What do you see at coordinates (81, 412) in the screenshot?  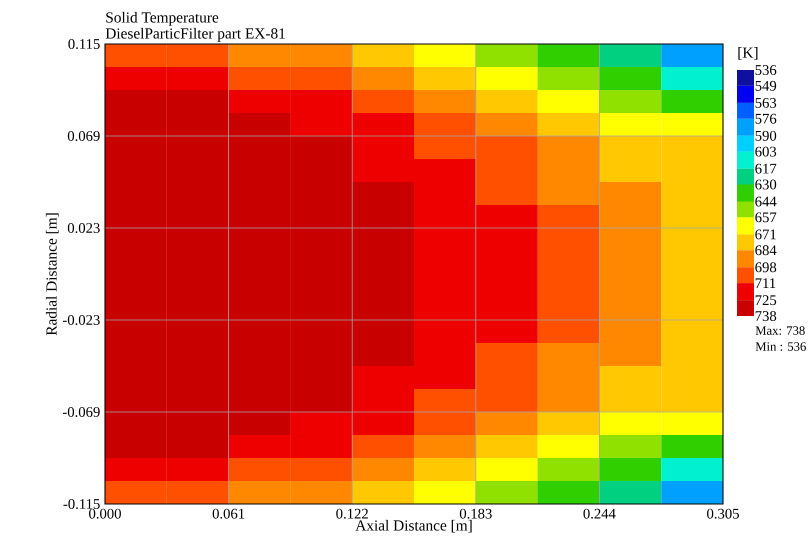 I see `y-tick-label: -0.069` at bounding box center [81, 412].